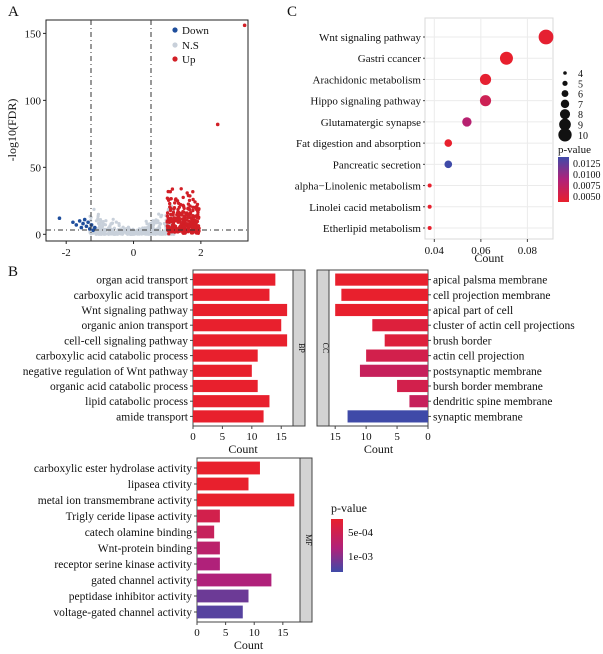 The height and width of the screenshot is (654, 603). Describe the element at coordinates (243, 449) in the screenshot. I see `bp-xlabel: Count` at that location.